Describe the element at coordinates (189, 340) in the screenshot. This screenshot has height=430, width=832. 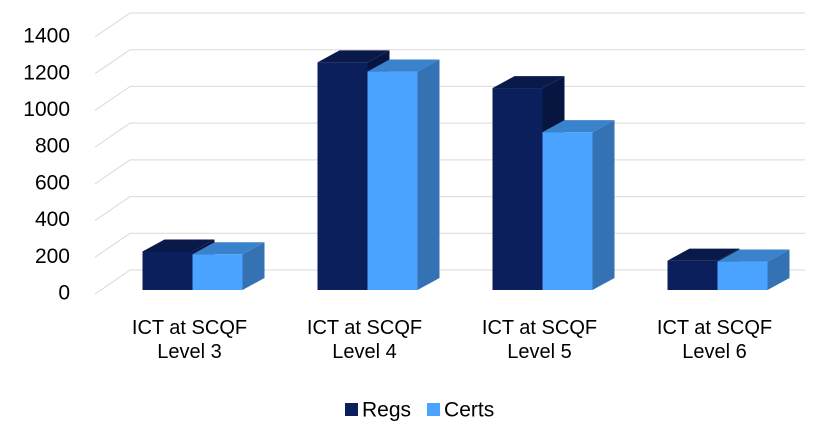
I see `x-tick-label: ICT at SCQF Level 3` at that location.